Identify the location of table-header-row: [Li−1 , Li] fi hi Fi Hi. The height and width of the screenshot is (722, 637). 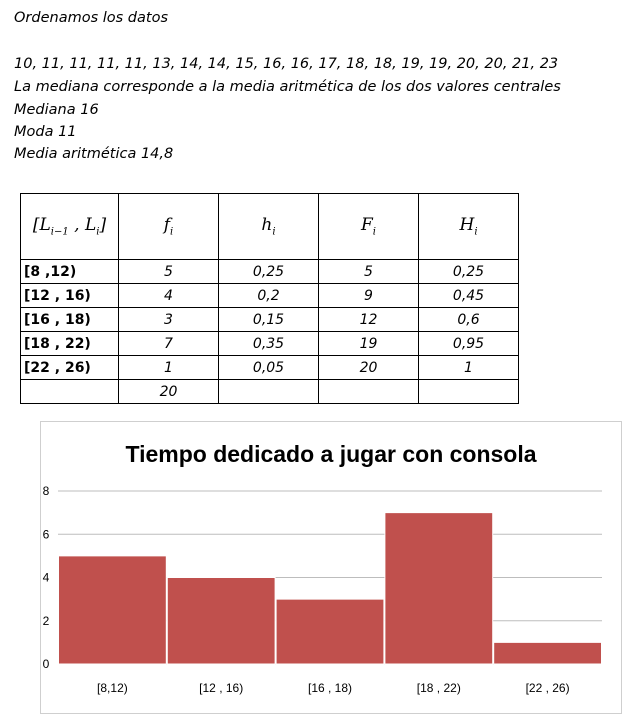
(269, 226).